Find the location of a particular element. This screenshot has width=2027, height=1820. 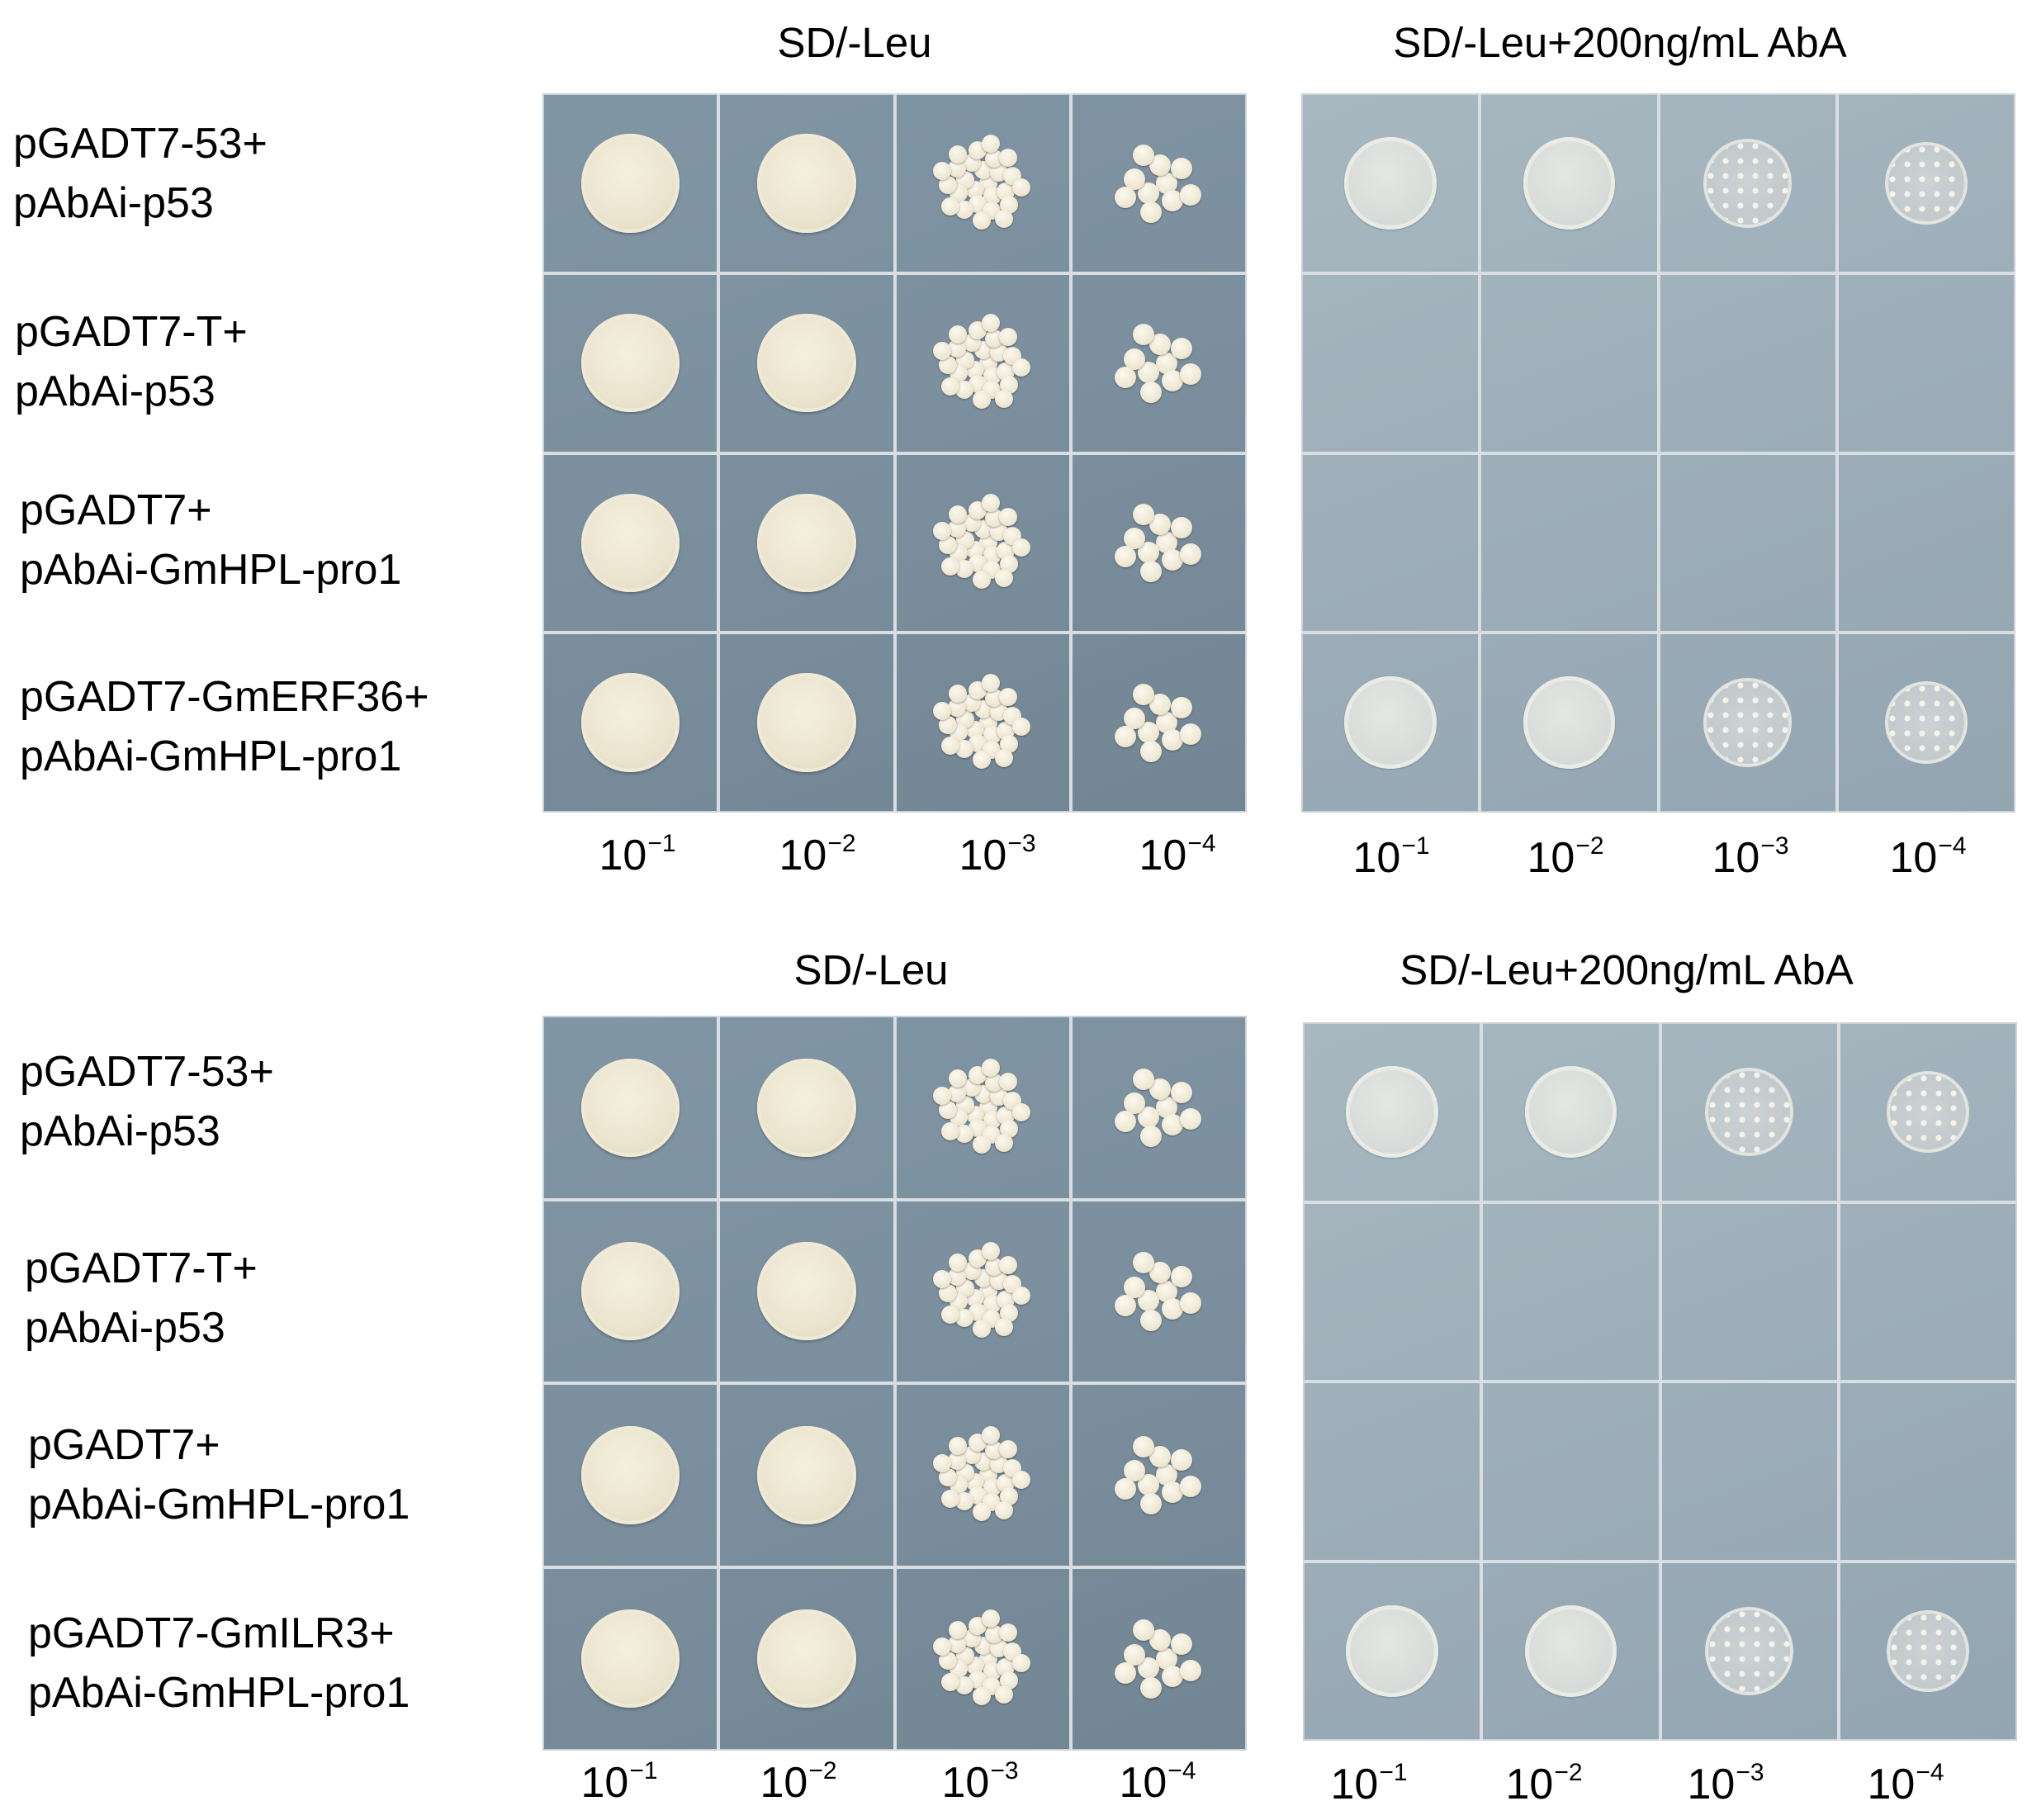

panel1-left-plate is located at coordinates (894, 453).